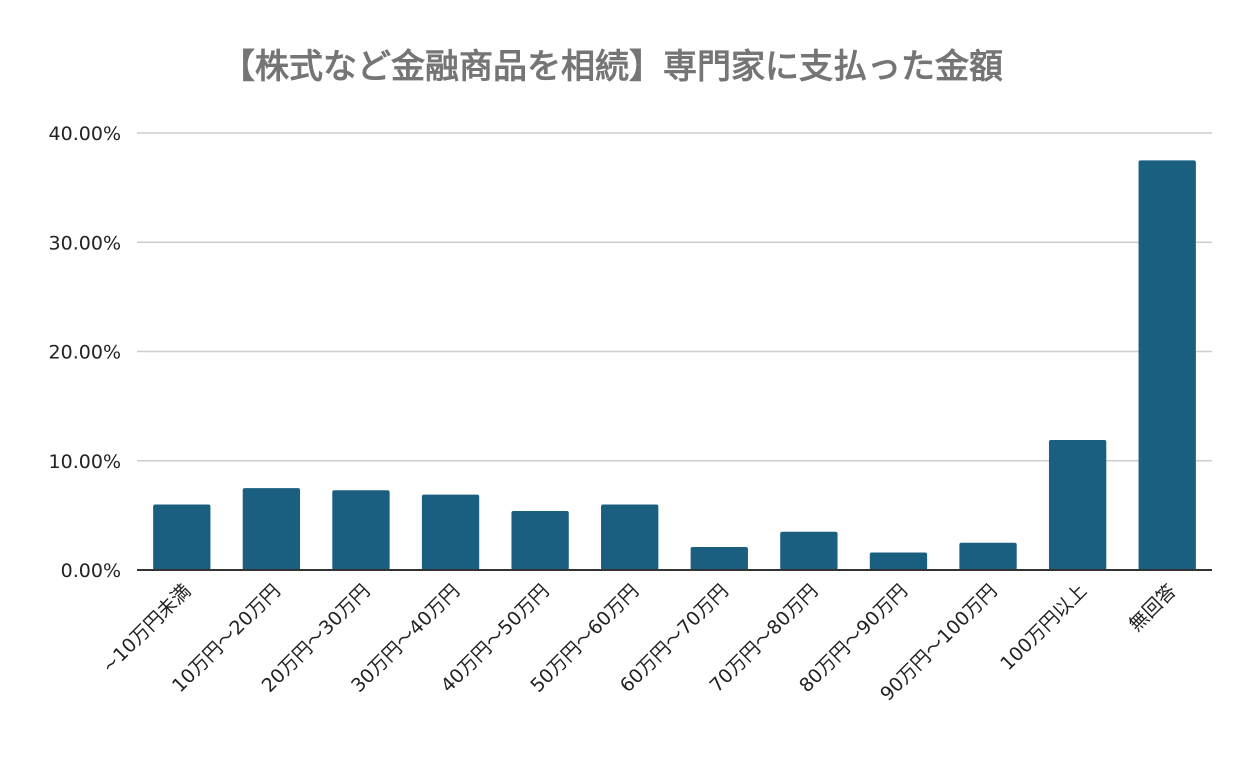  I want to click on y-tick-label: 40.00%, so click(85, 134).